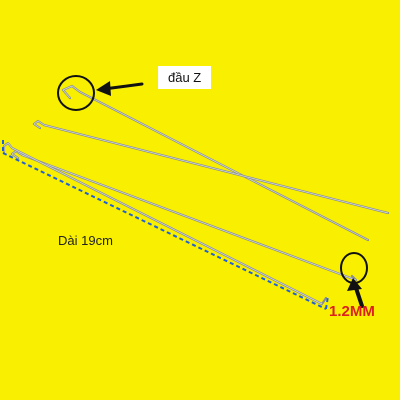 Image resolution: width=400 pixels, height=400 pixels. Describe the element at coordinates (76, 93) in the screenshot. I see `z-end-marker-circle` at that location.